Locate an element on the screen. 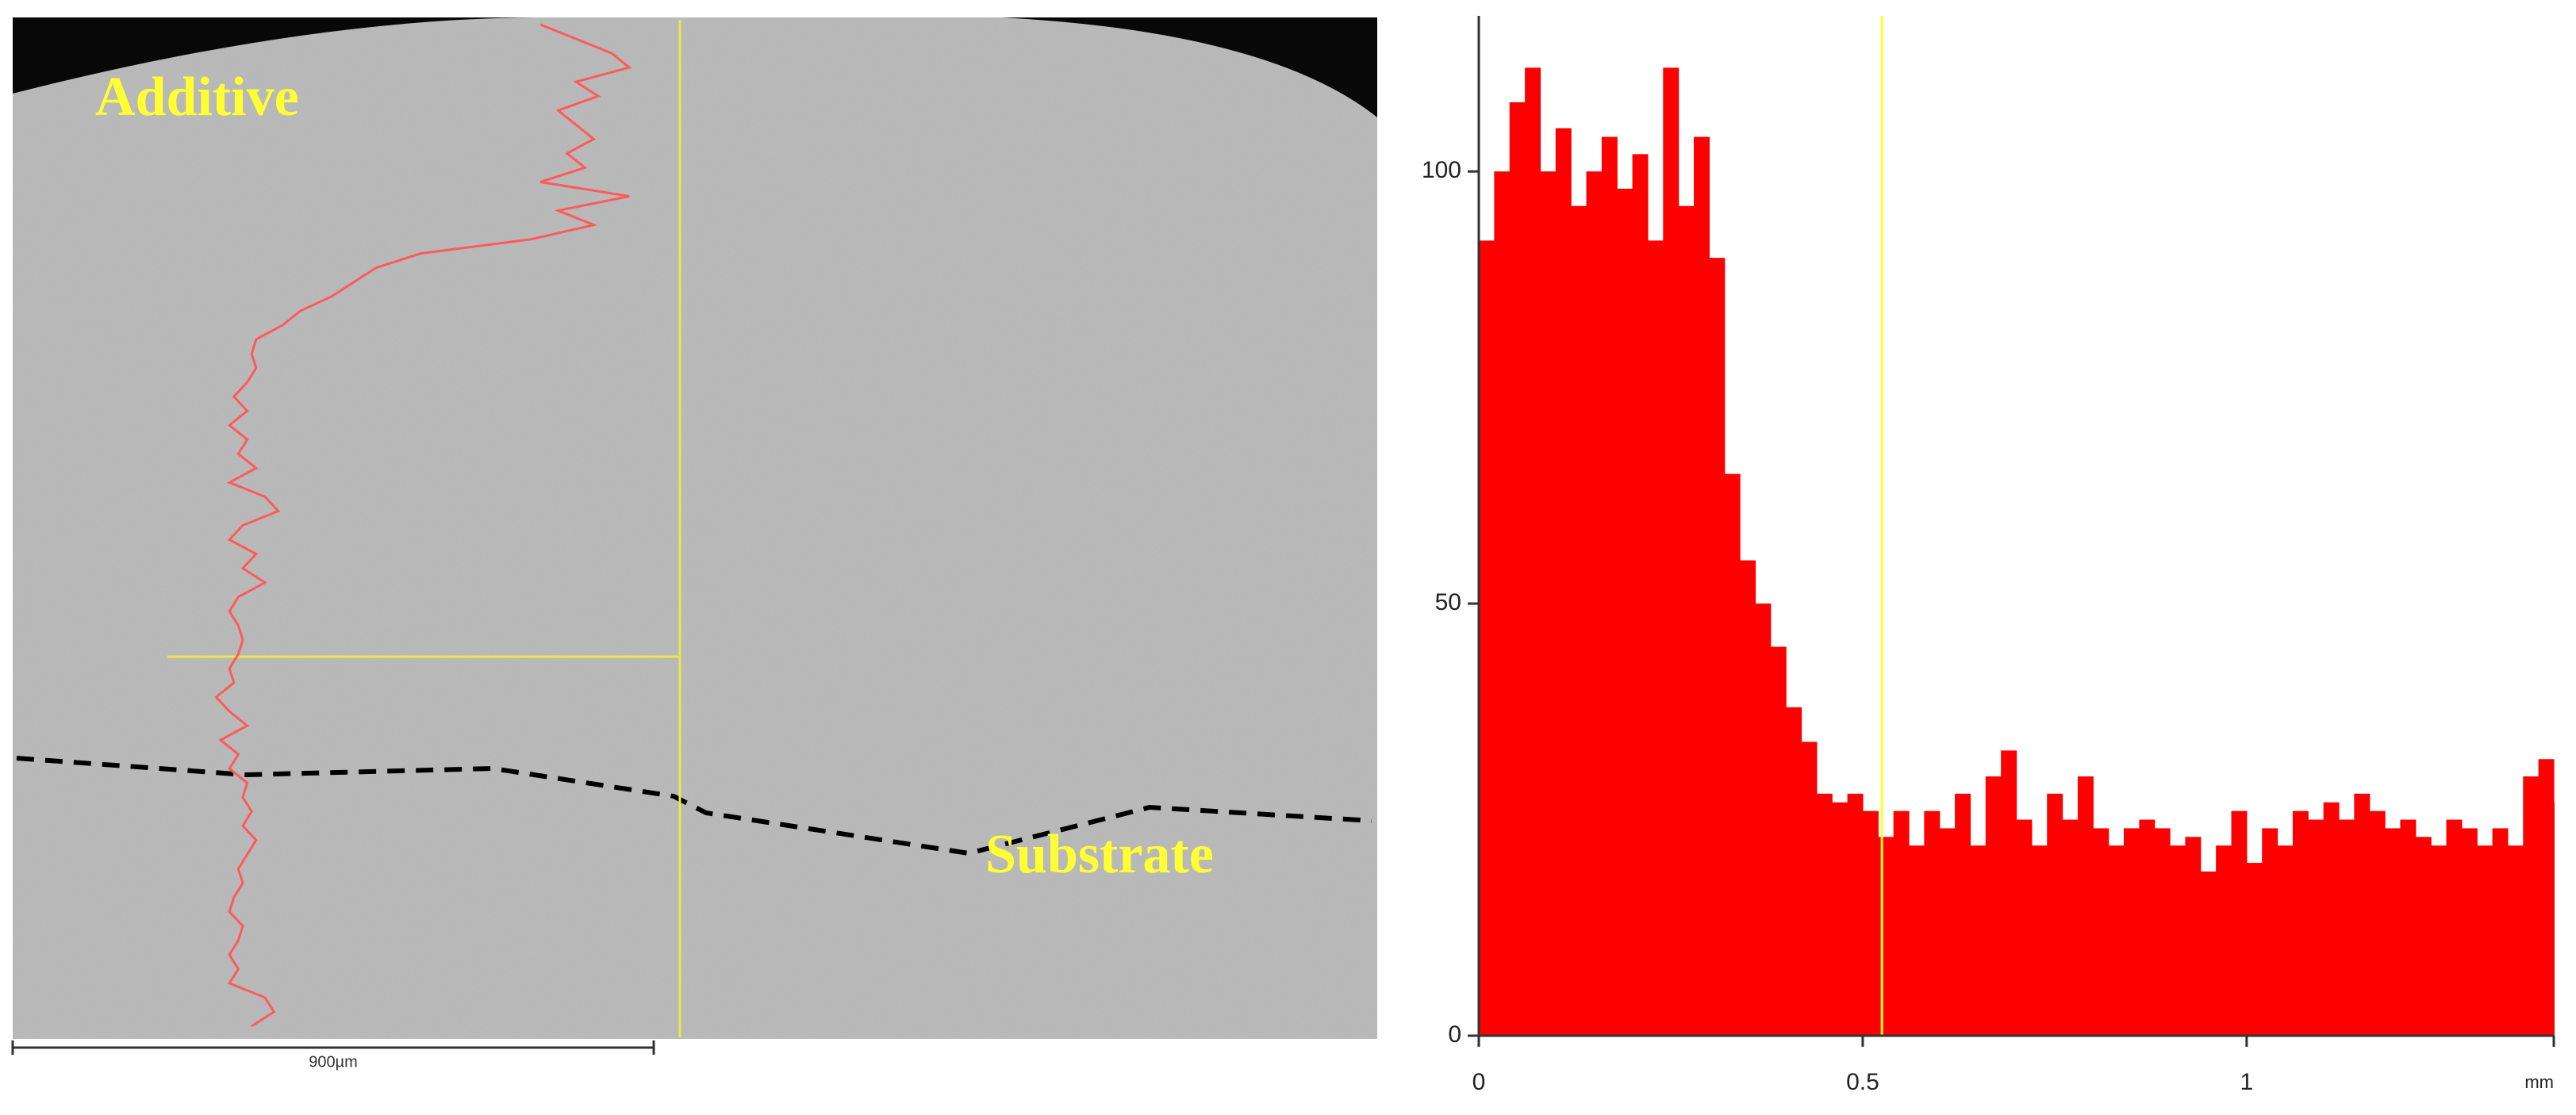 The image size is (2576, 1115). interface-line is located at coordinates (694, 806).